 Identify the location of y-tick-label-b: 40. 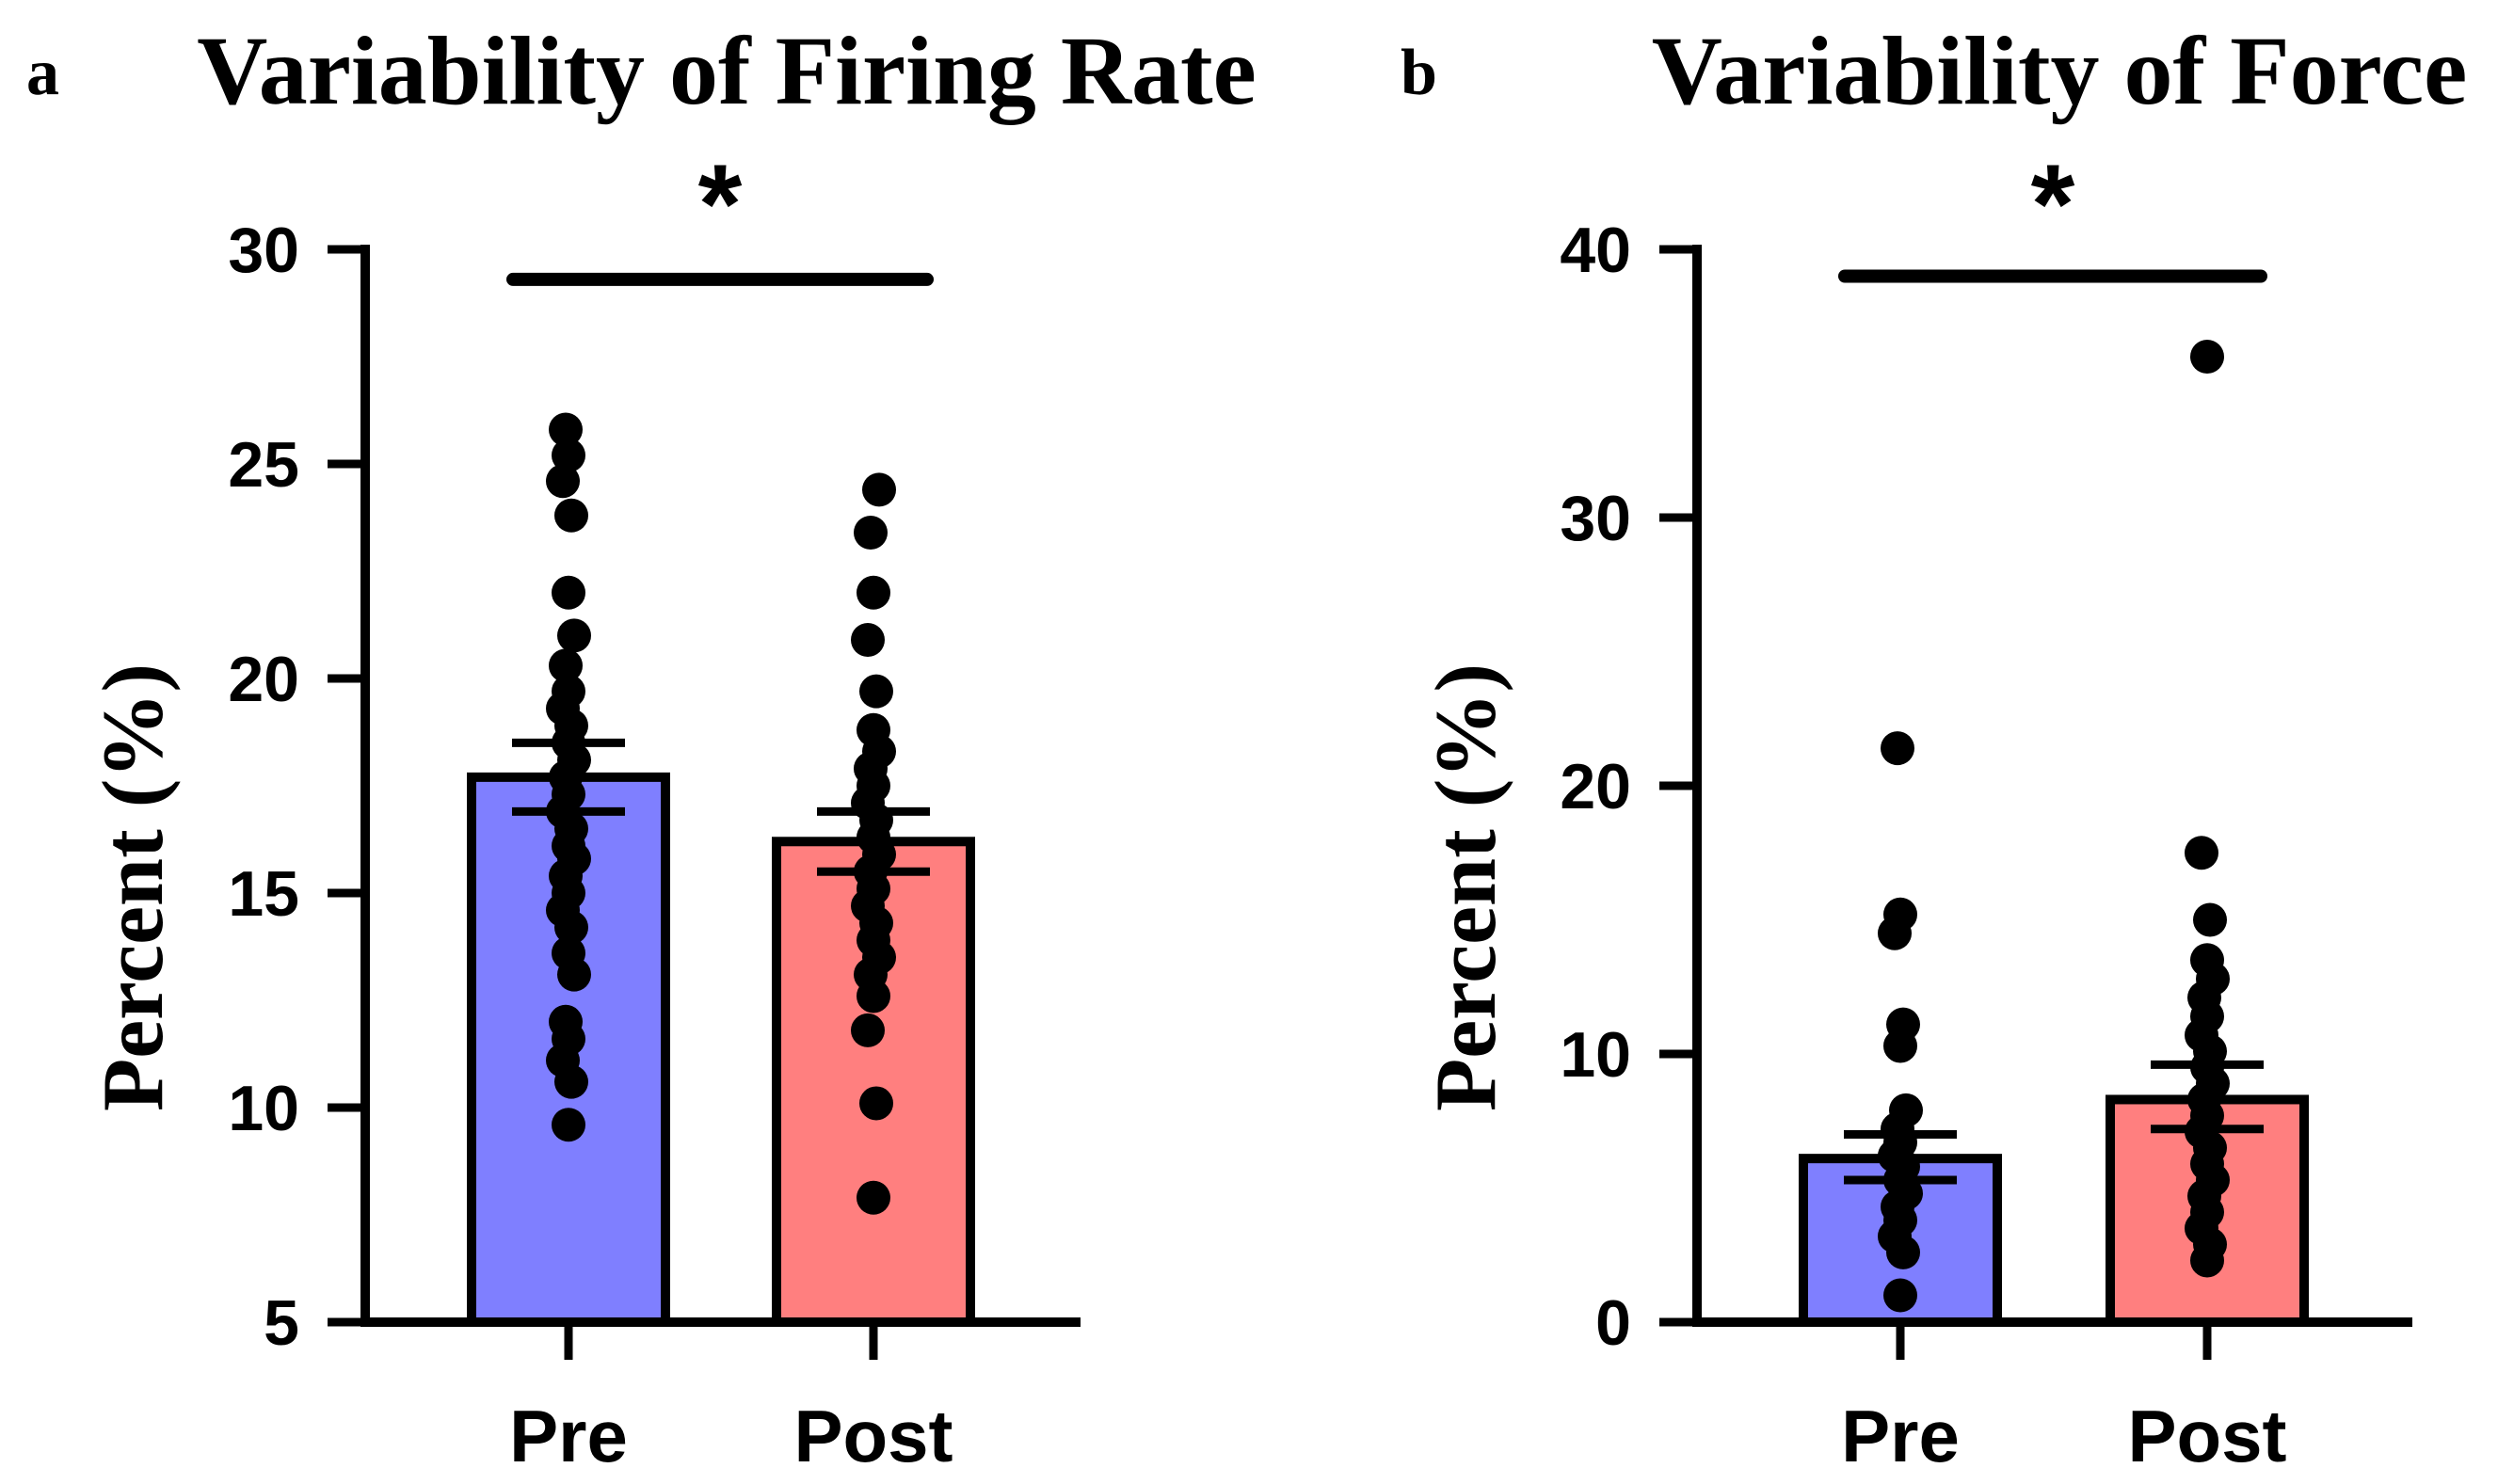
(1595, 250).